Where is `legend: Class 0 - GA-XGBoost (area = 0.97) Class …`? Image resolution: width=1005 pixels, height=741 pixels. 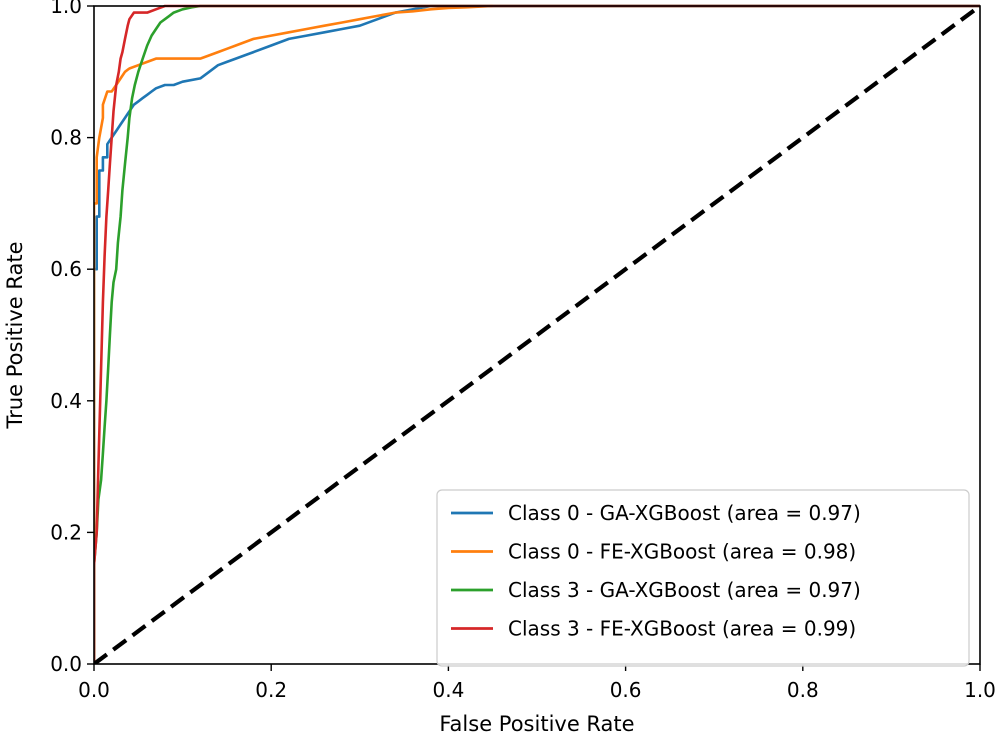 legend: Class 0 - GA-XGBoost (area = 0.97) Class … is located at coordinates (703, 578).